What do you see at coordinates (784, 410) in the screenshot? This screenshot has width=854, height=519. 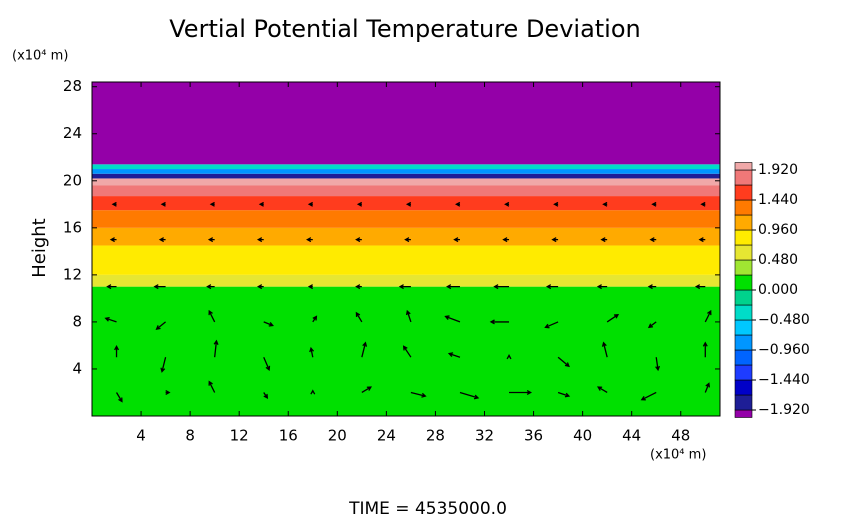 I see `colorbar-label: −1.920` at bounding box center [784, 410].